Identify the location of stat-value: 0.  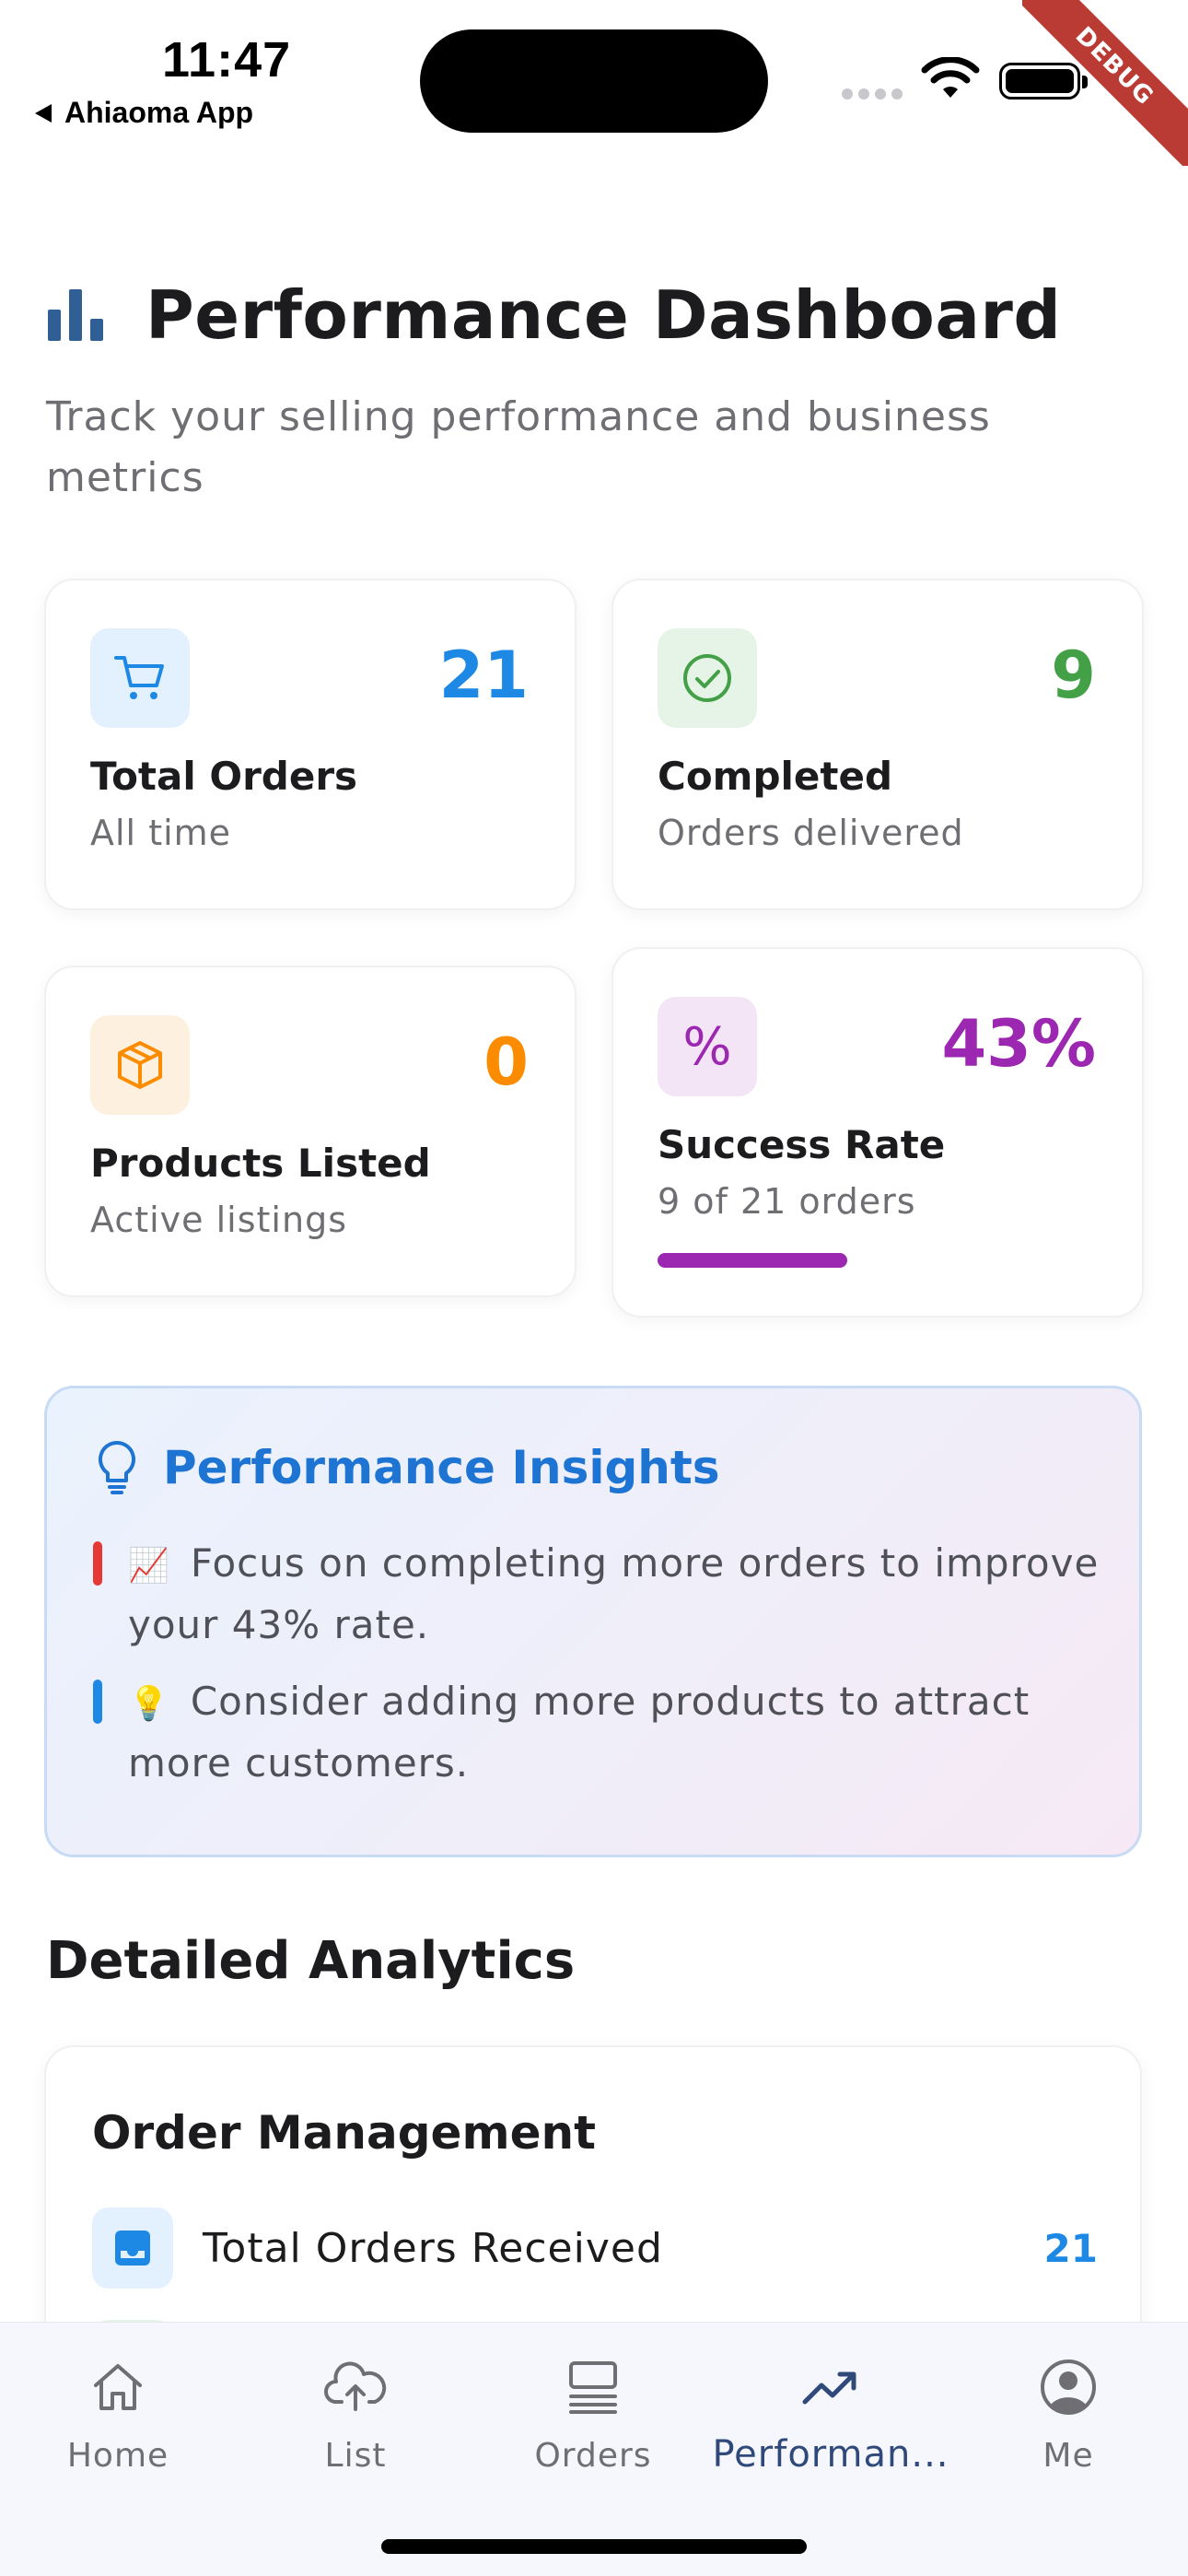
(506, 1062).